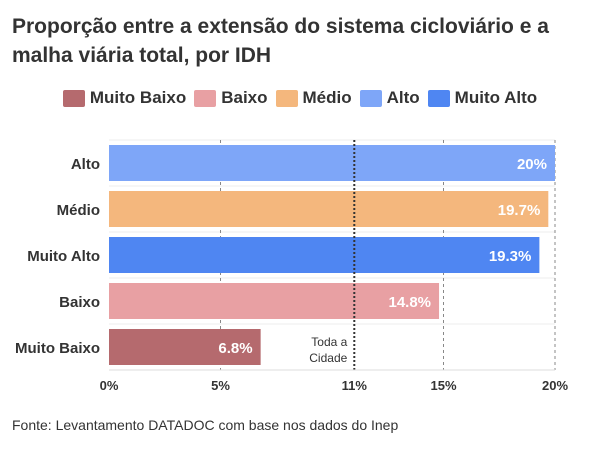 This screenshot has height=450, width=600. Describe the element at coordinates (519, 210) in the screenshot. I see `bar-value-label: 19.7%` at that location.